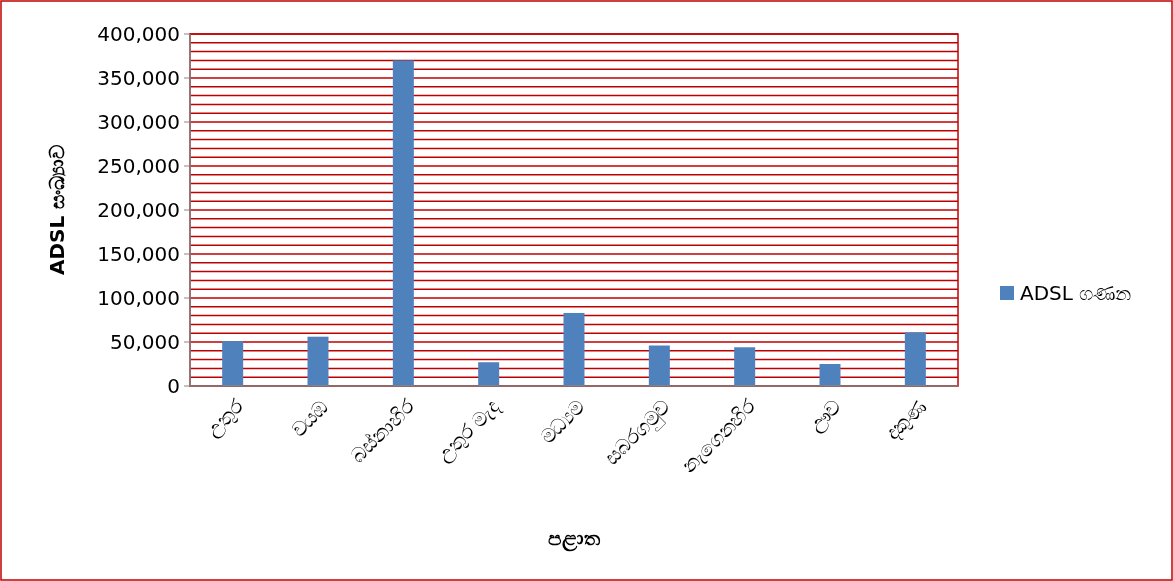 This screenshot has height=581, width=1173. Describe the element at coordinates (173, 386) in the screenshot. I see `y-tick-label: 0` at that location.